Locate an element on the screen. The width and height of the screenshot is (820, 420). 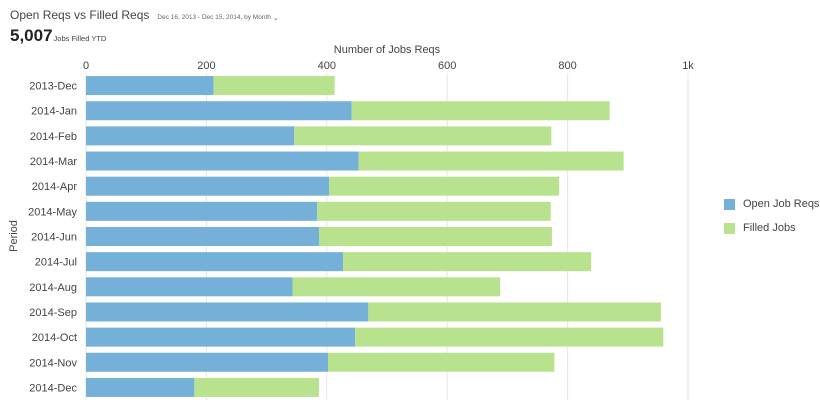
y-axis-label: Period is located at coordinates (14, 236).